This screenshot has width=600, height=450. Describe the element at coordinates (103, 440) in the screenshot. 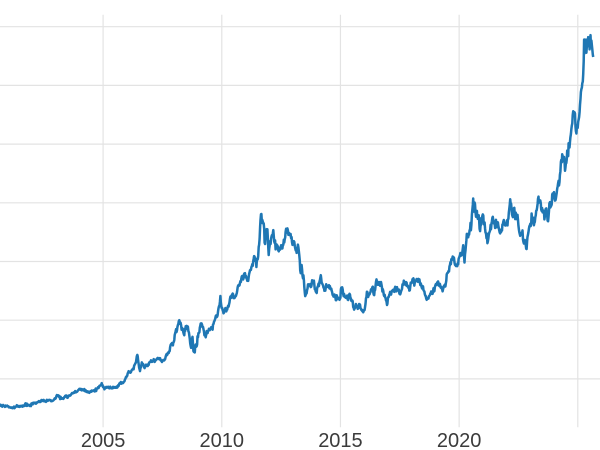

I see `svg-text: 2005` at that location.